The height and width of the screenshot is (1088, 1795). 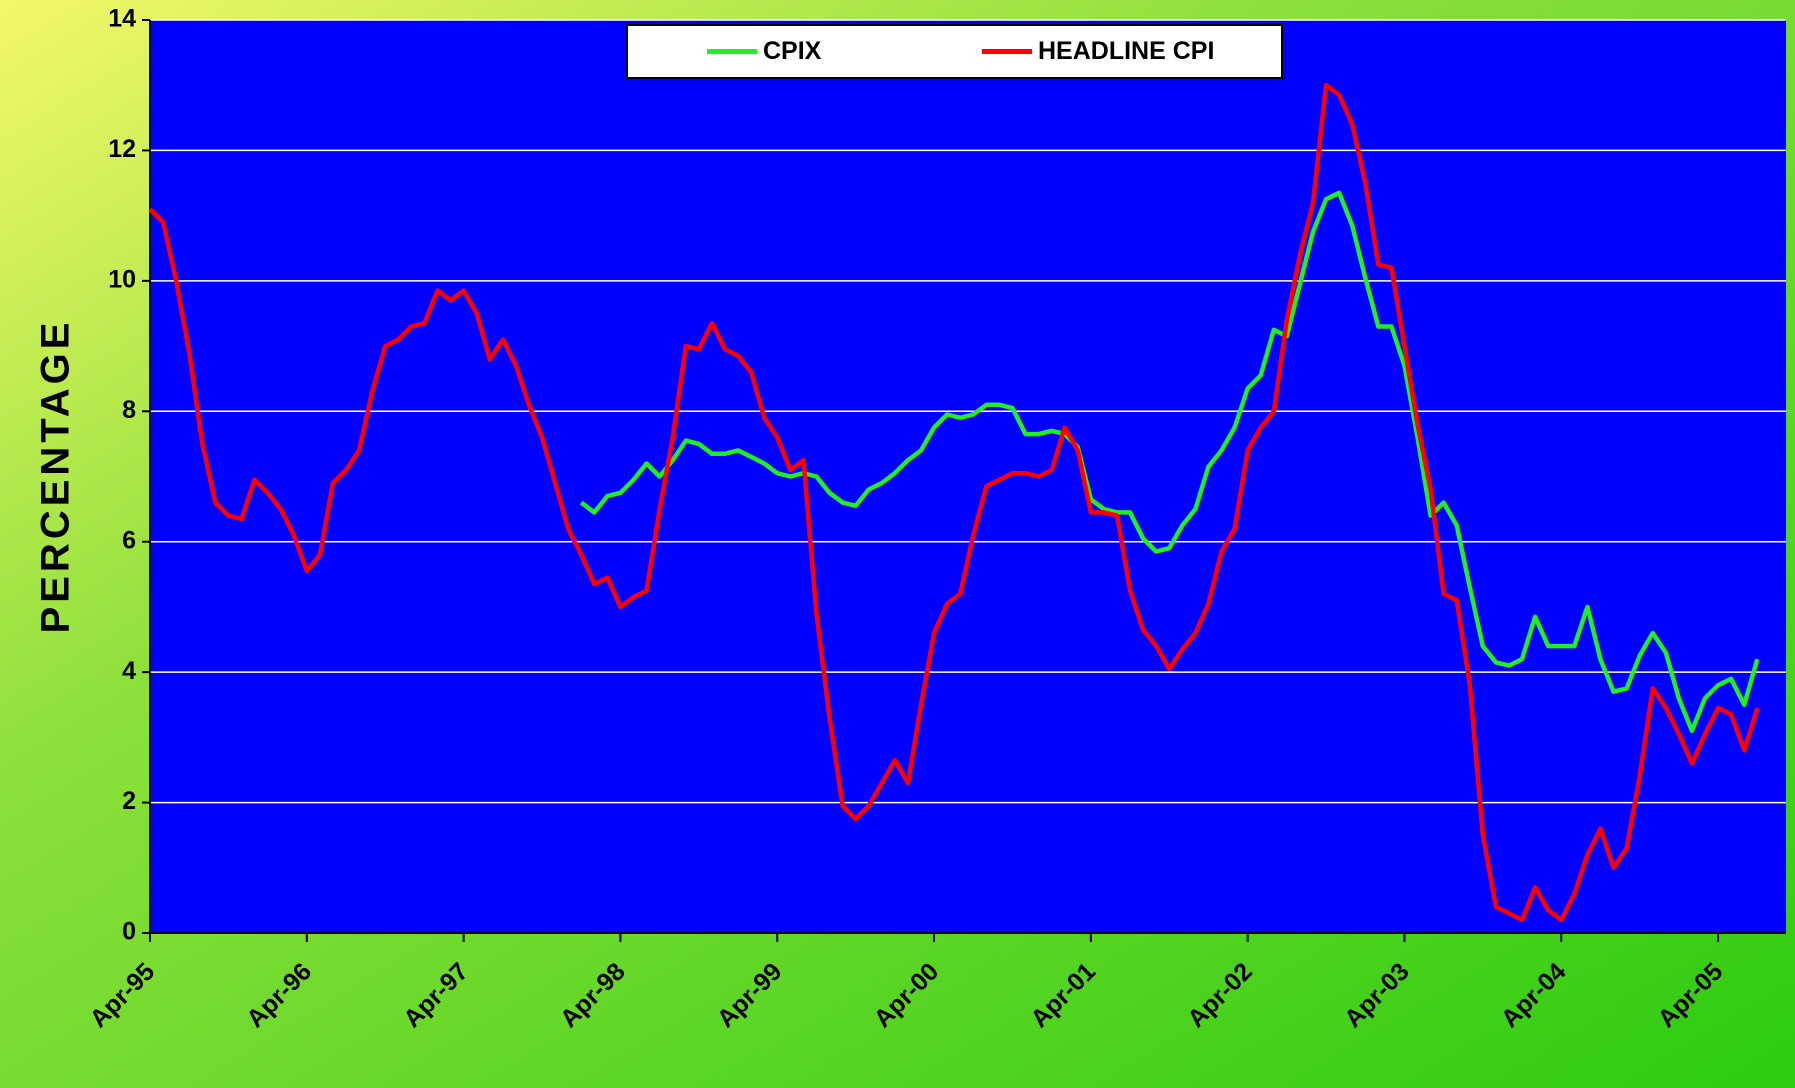 What do you see at coordinates (129, 671) in the screenshot?
I see `y-tick-label: 4` at bounding box center [129, 671].